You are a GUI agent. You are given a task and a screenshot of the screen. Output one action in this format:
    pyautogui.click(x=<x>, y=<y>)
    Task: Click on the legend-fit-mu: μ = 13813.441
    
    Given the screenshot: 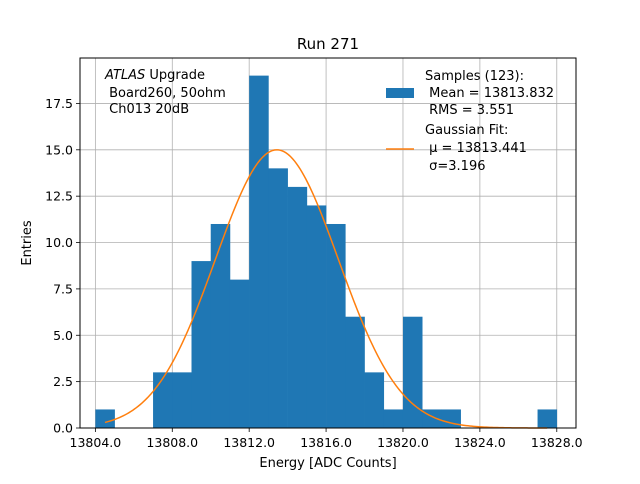 What is the action you would take?
    pyautogui.click(x=476, y=148)
    